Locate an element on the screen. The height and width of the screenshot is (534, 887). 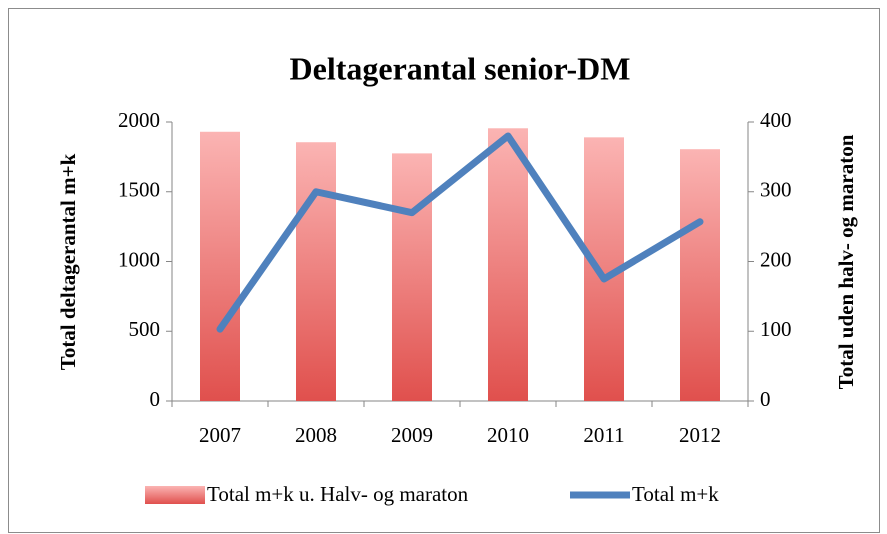
x-tick-label: 2009 is located at coordinates (412, 435).